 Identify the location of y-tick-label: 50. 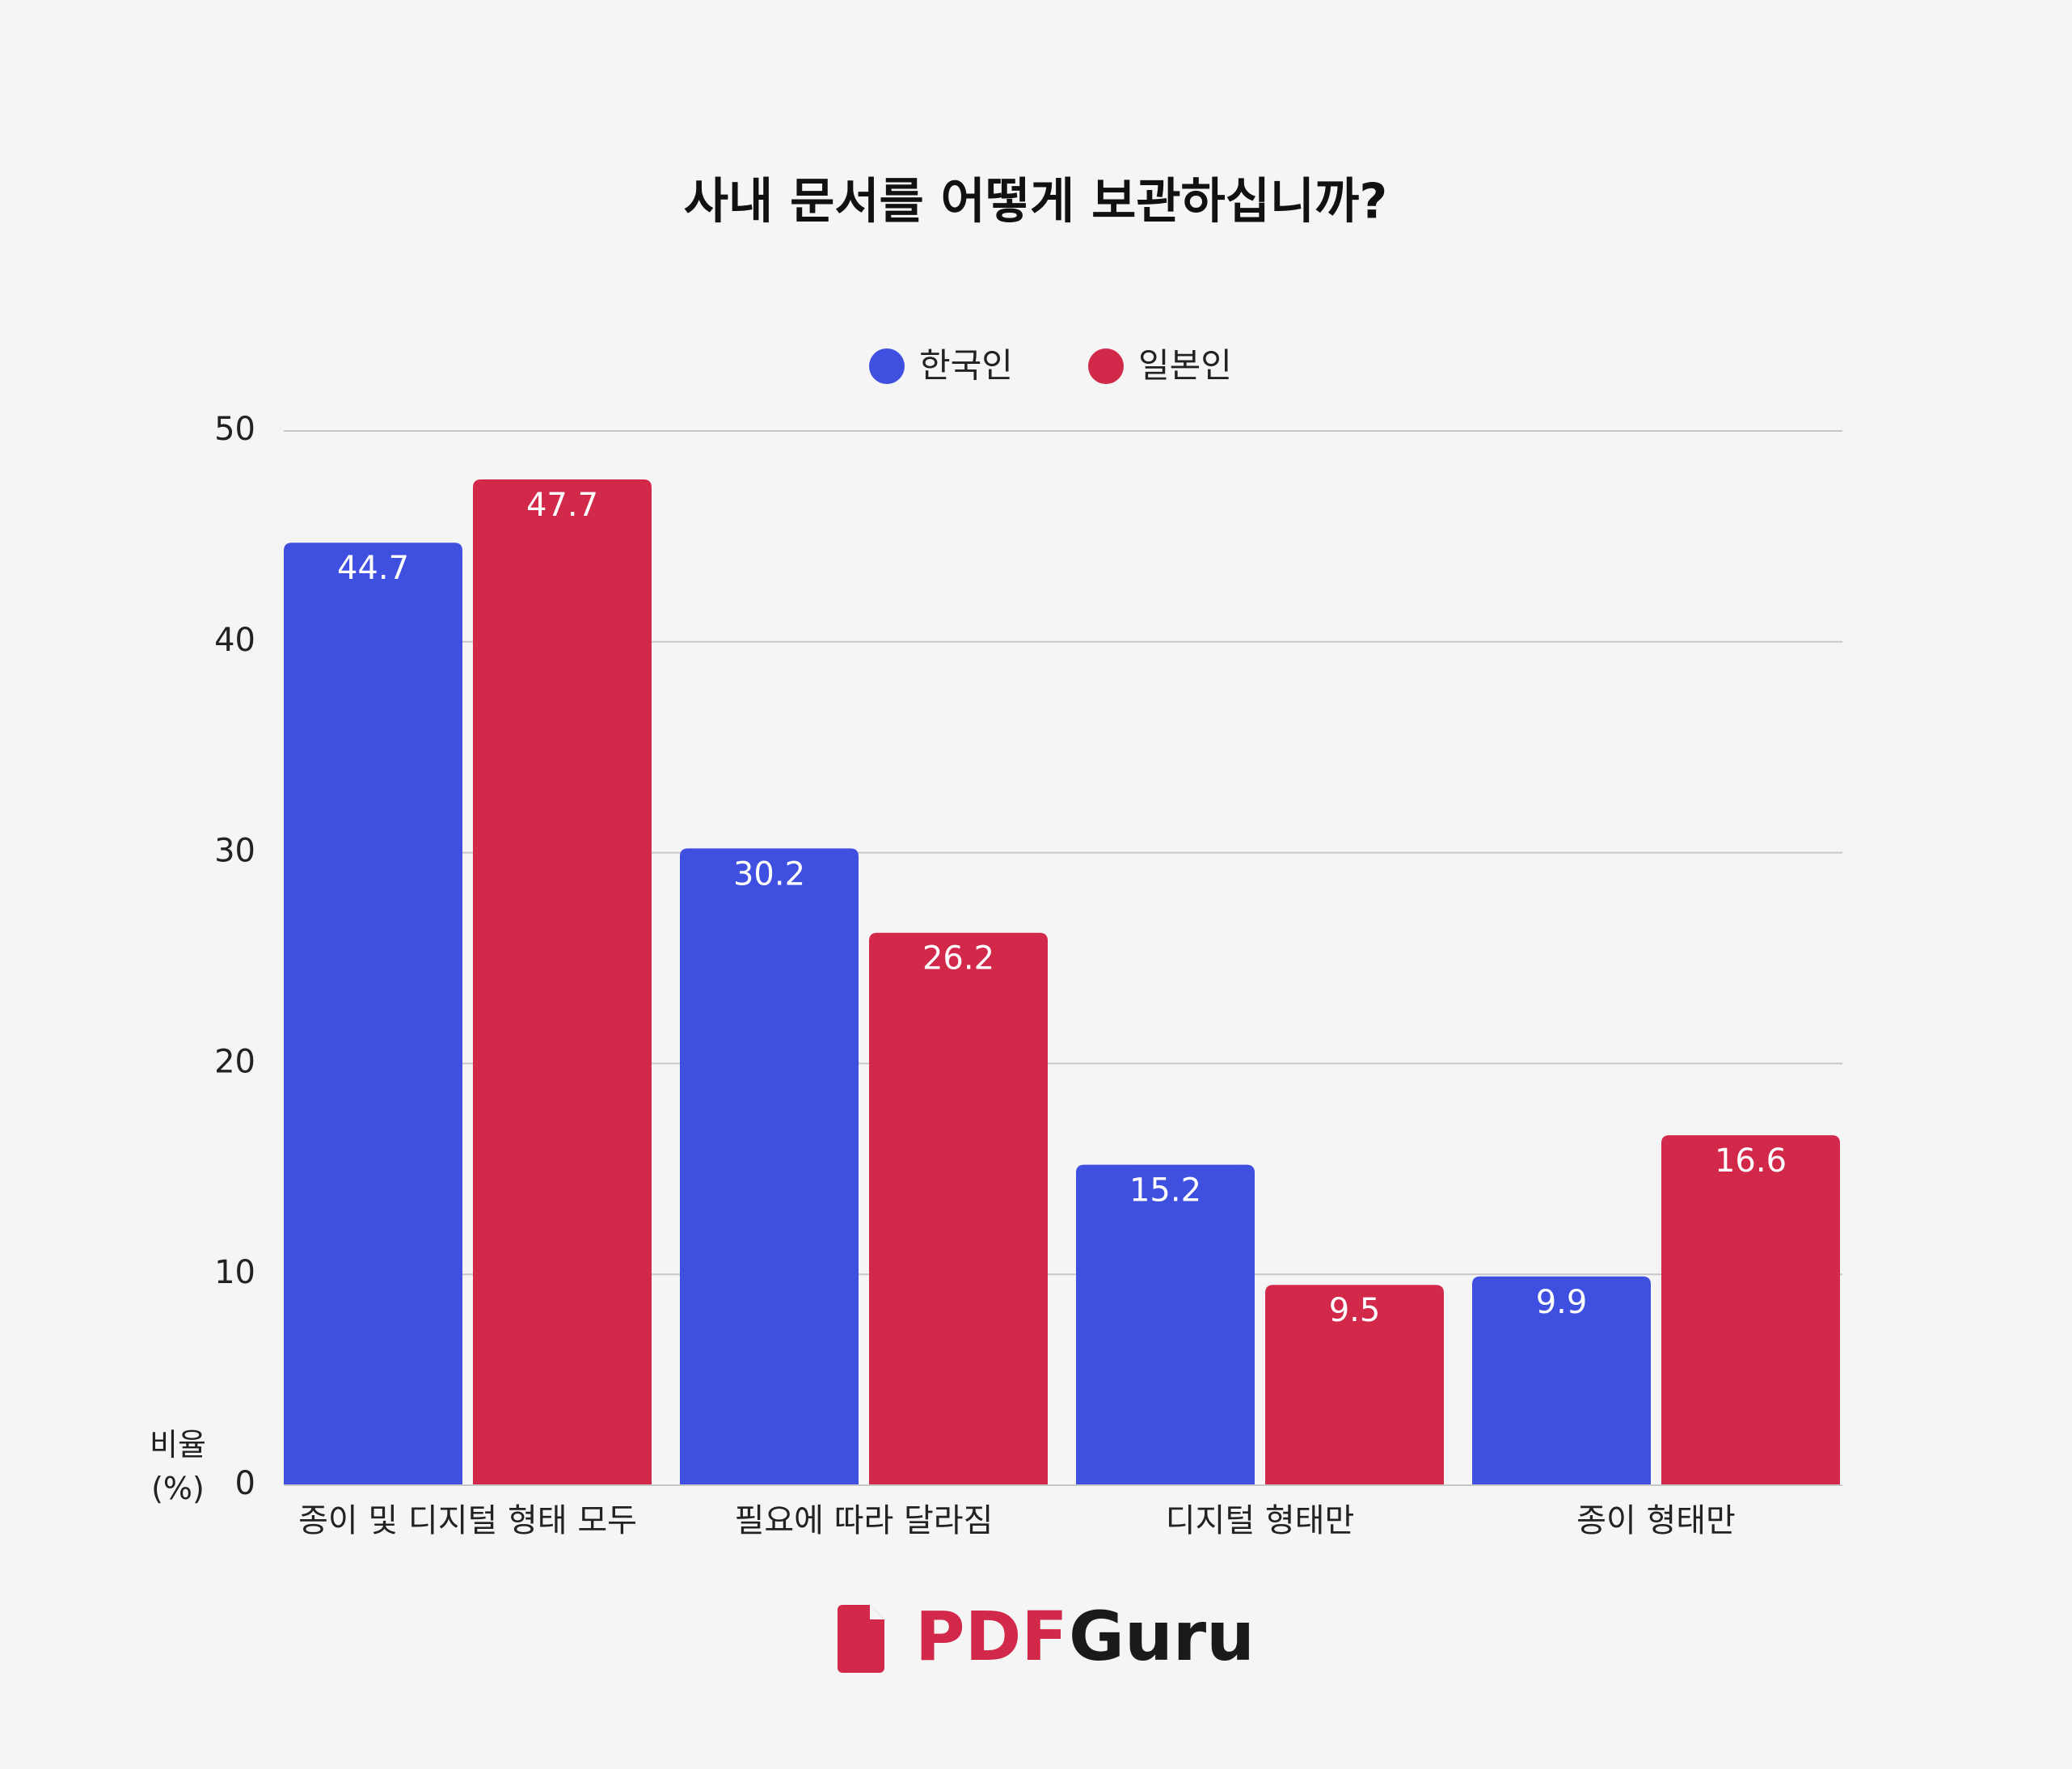
(234, 429).